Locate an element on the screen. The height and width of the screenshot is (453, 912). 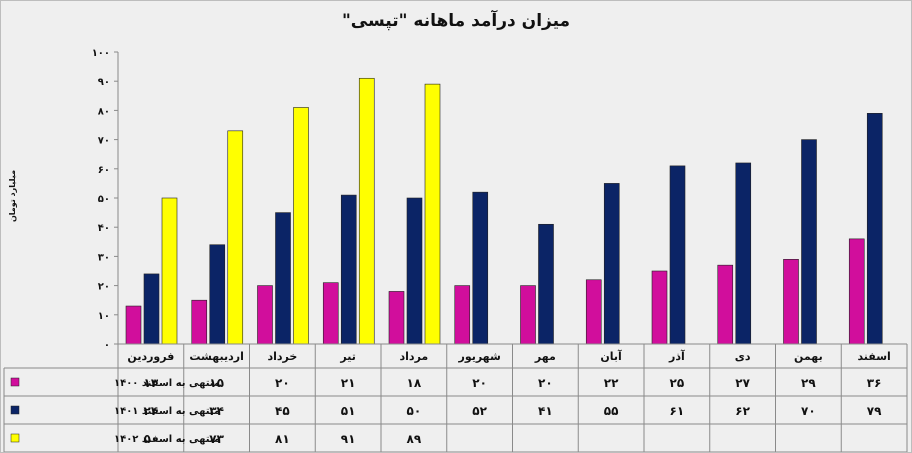
data-label: ۶۲ is located at coordinates (742, 411).